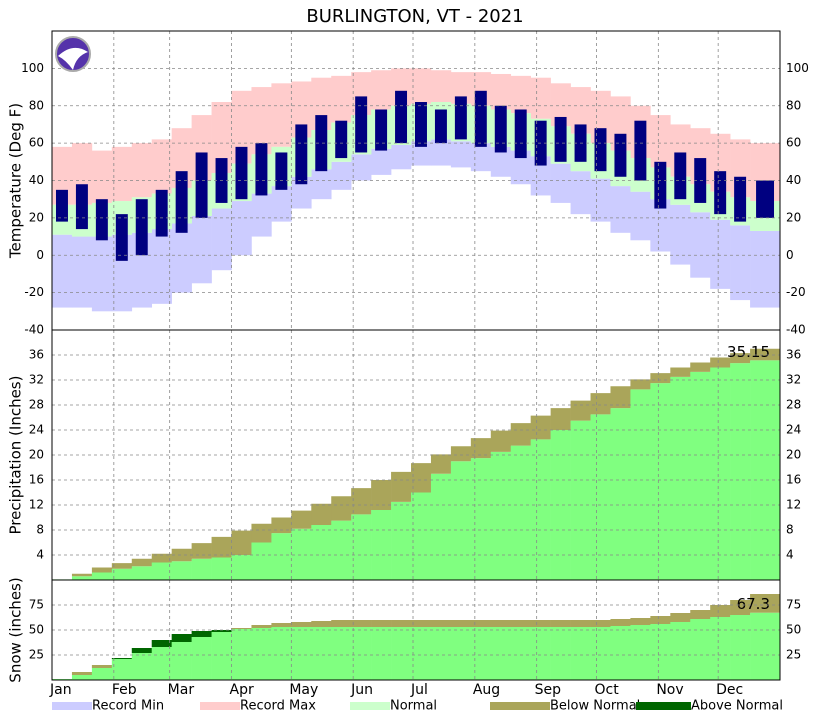 This screenshot has width=830, height=720. Describe the element at coordinates (793, 430) in the screenshot. I see `y-tick-label: 24` at that location.